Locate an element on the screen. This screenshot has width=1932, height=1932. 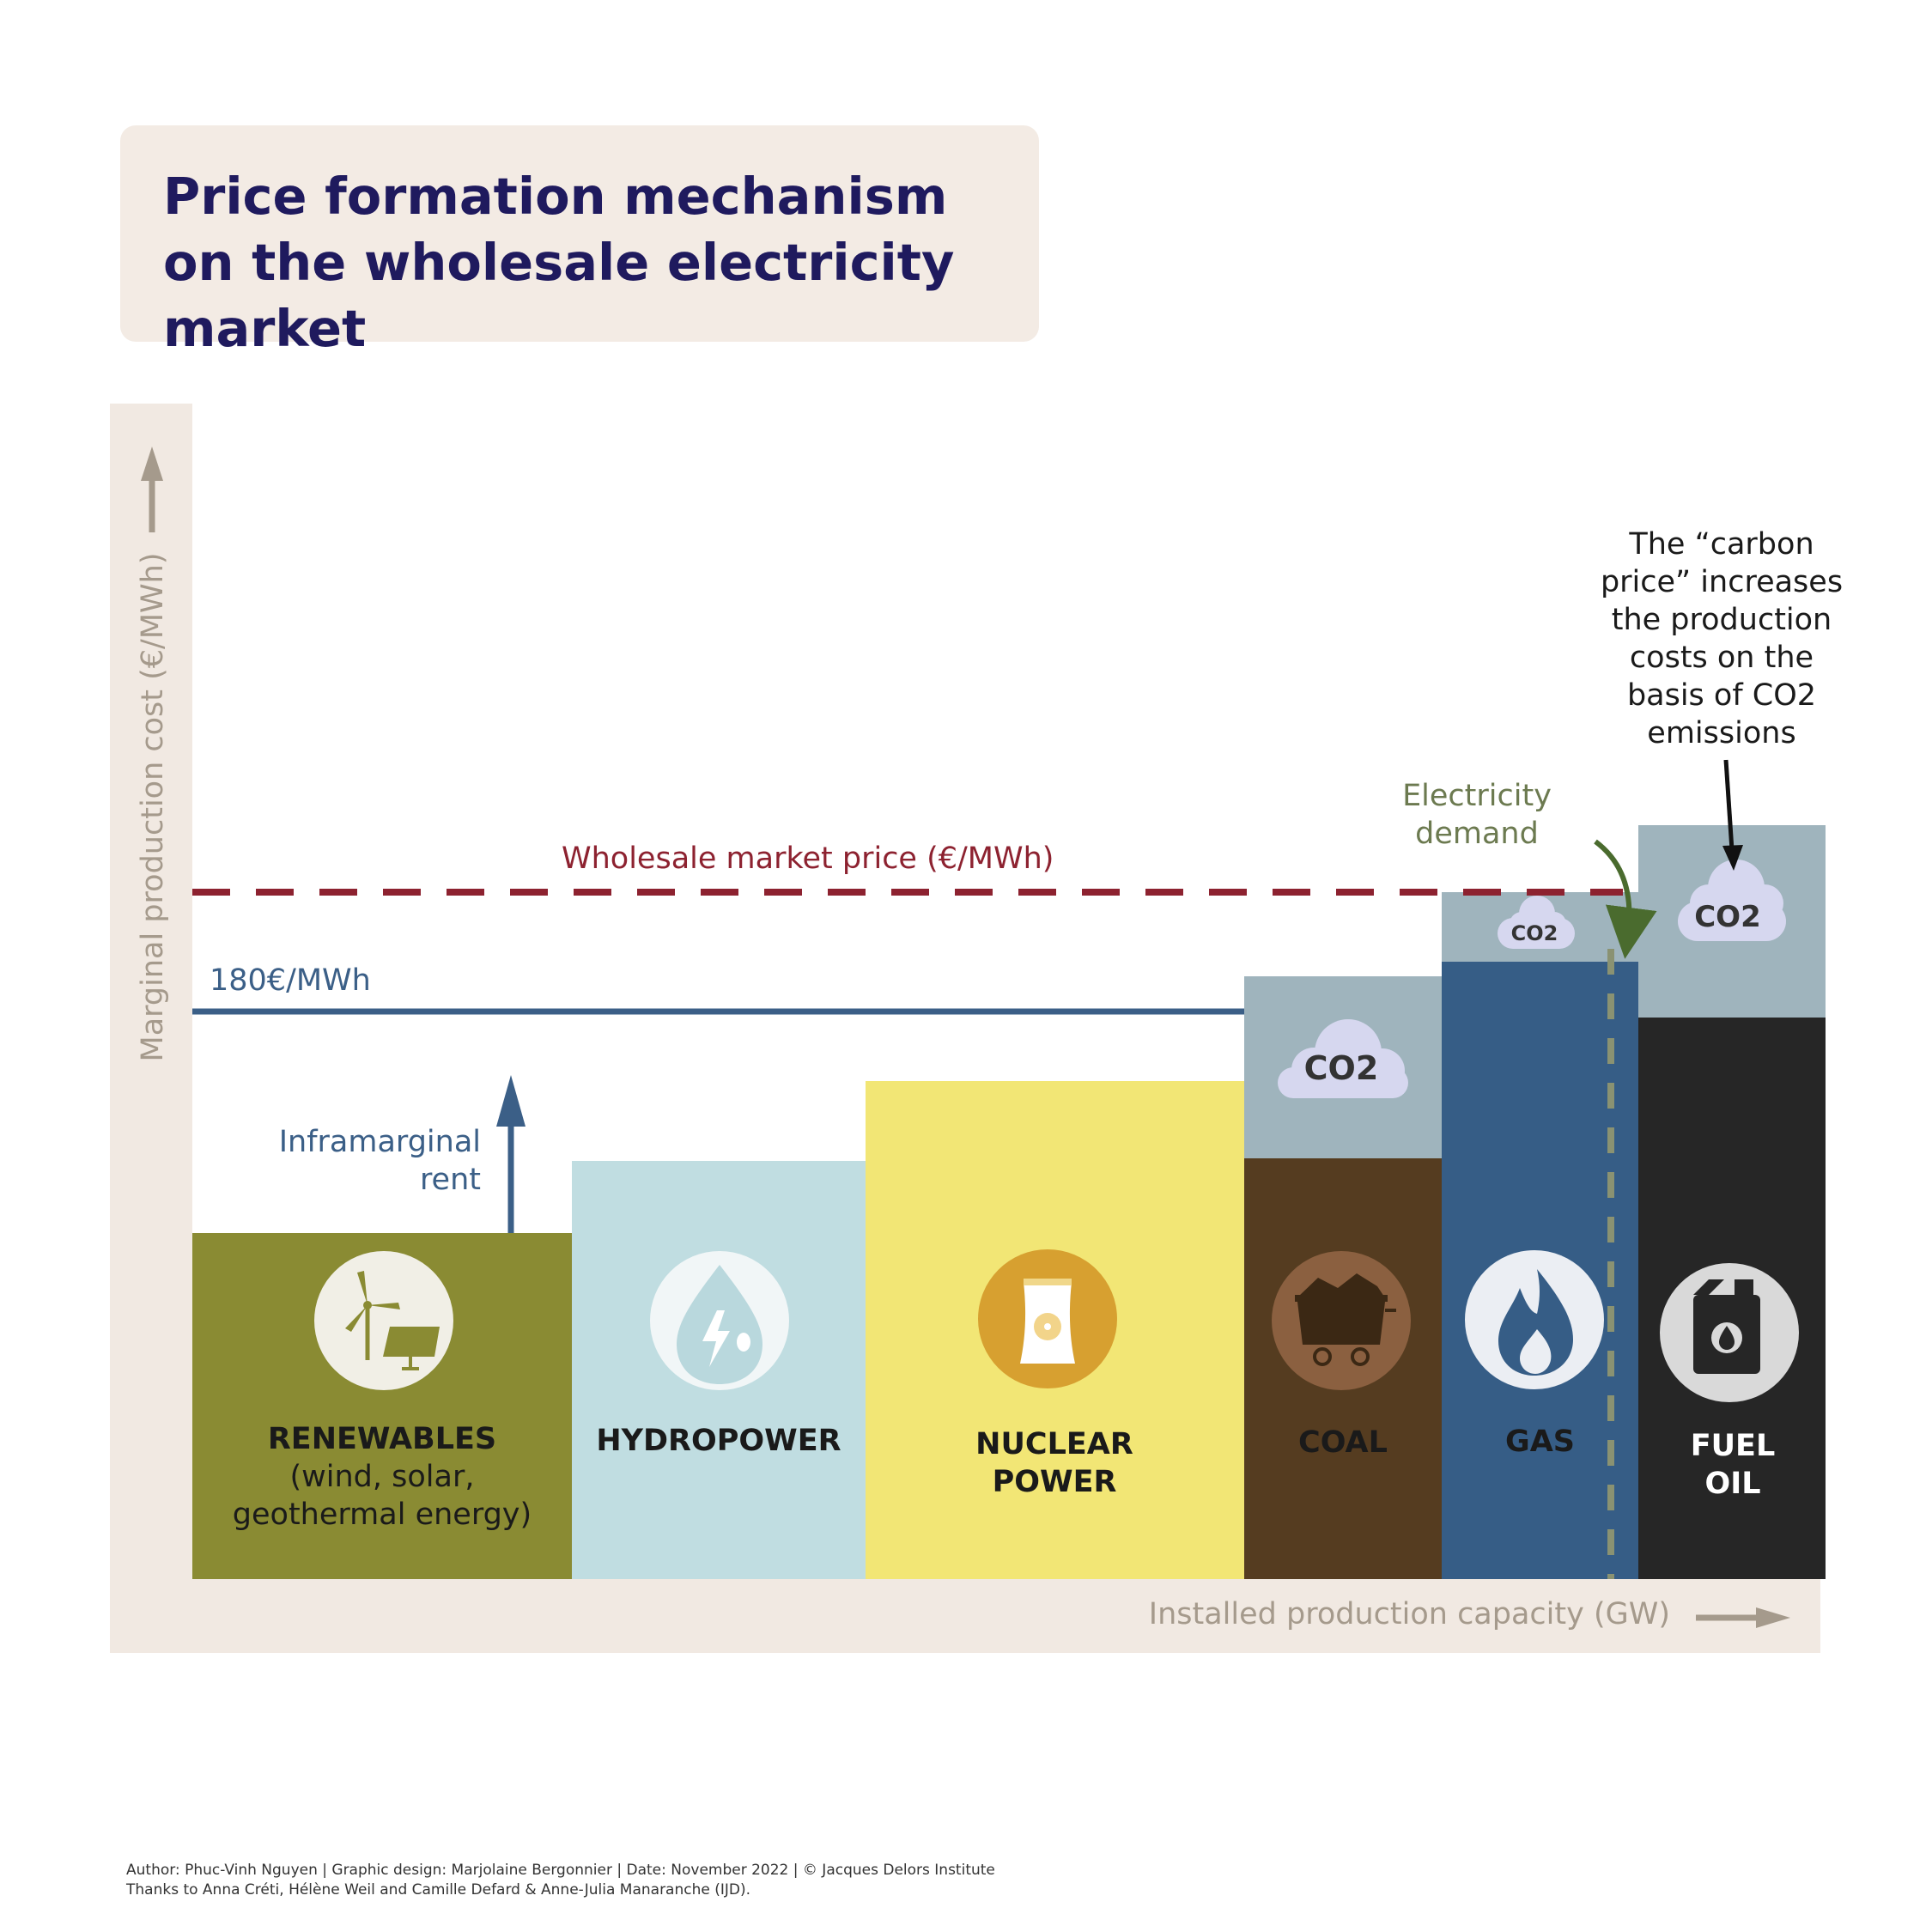
flame-icon is located at coordinates (1535, 1319).